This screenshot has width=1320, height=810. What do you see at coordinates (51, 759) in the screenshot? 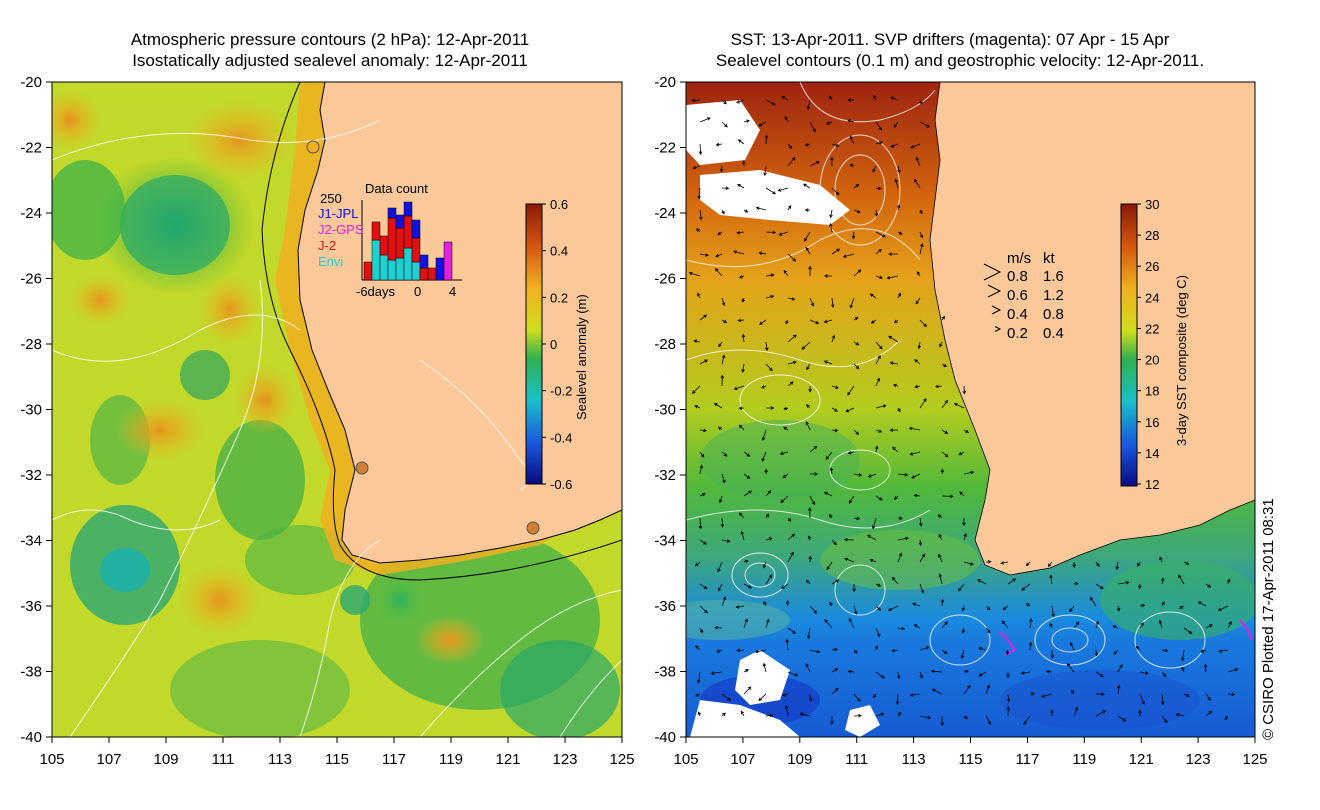
I see `left-xtick-label: 105` at bounding box center [51, 759].